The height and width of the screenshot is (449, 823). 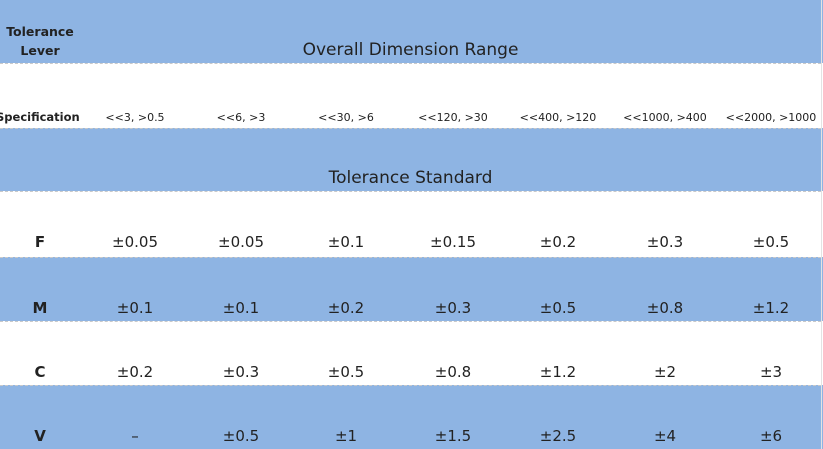 I want to click on level-row-c: C ±0.2 ±0.3 ±0.5 ±0.8 ±1.2 ±2 ±3, so click(x=411, y=353).